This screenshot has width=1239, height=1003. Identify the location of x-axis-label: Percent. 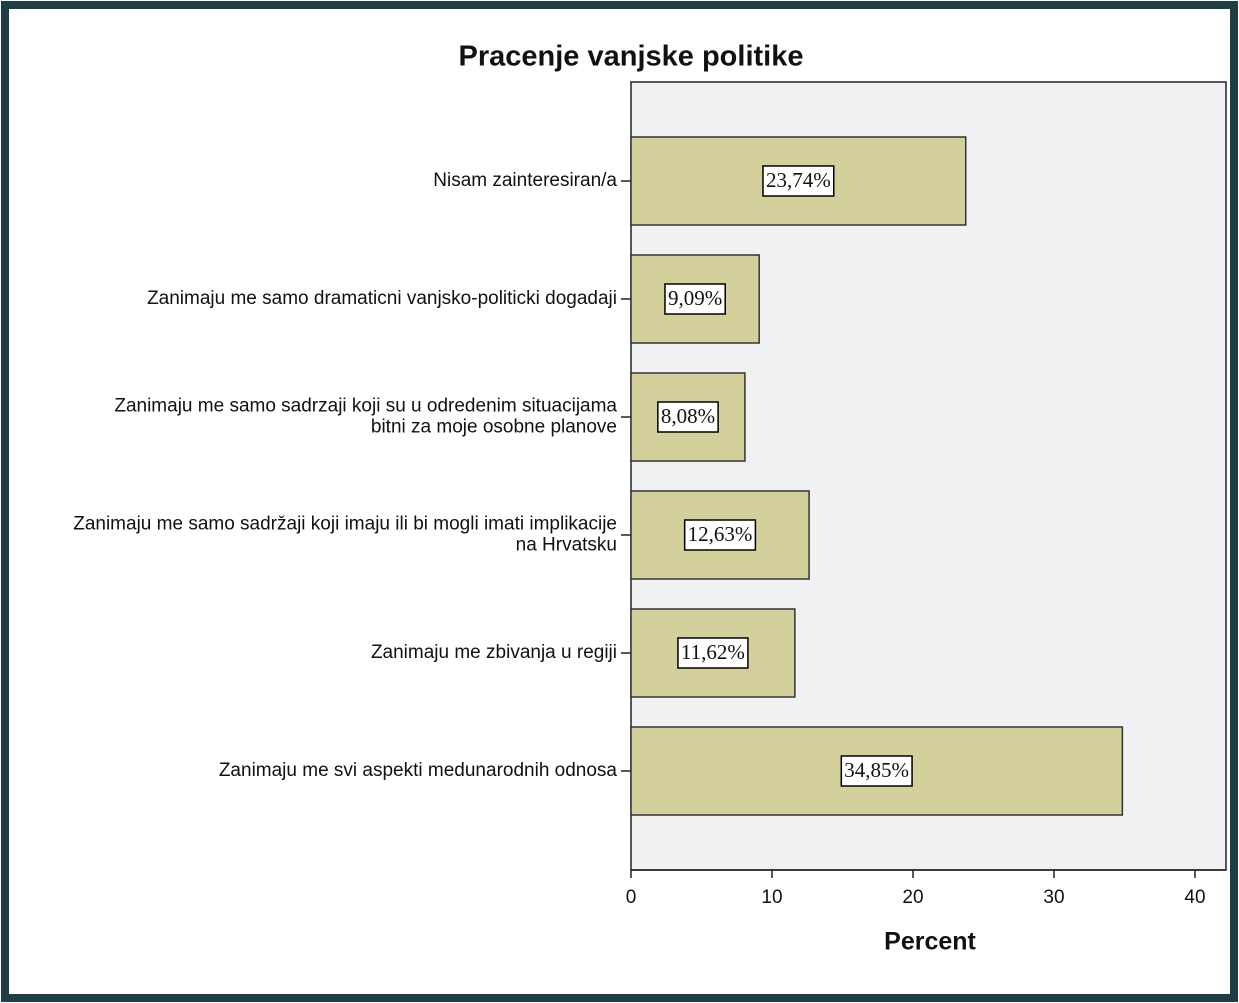
(930, 942).